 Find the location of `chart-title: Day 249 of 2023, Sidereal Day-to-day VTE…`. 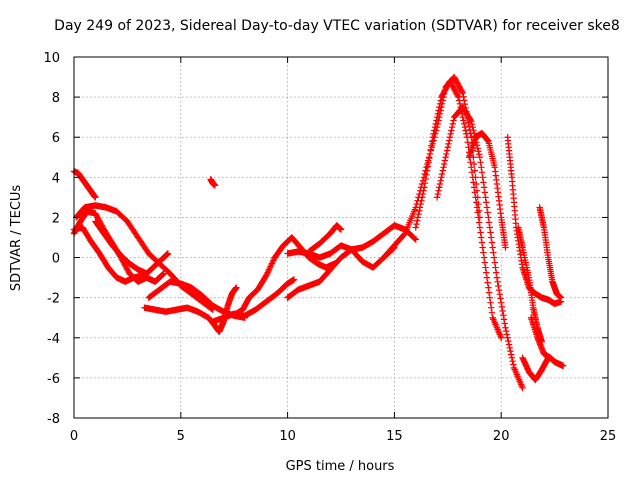

chart-title: Day 249 of 2023, Sidereal Day-to-day VTE… is located at coordinates (337, 26).